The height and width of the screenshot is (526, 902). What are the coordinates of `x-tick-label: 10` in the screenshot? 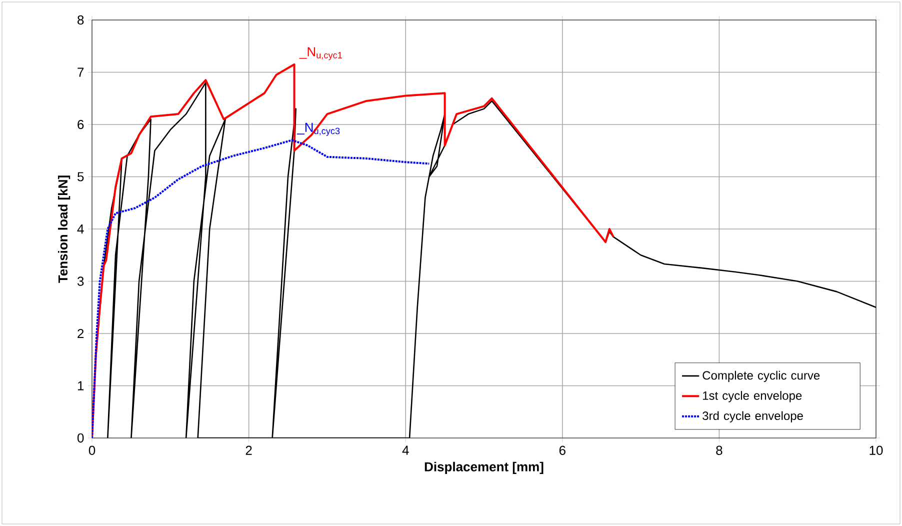 It's located at (876, 450).